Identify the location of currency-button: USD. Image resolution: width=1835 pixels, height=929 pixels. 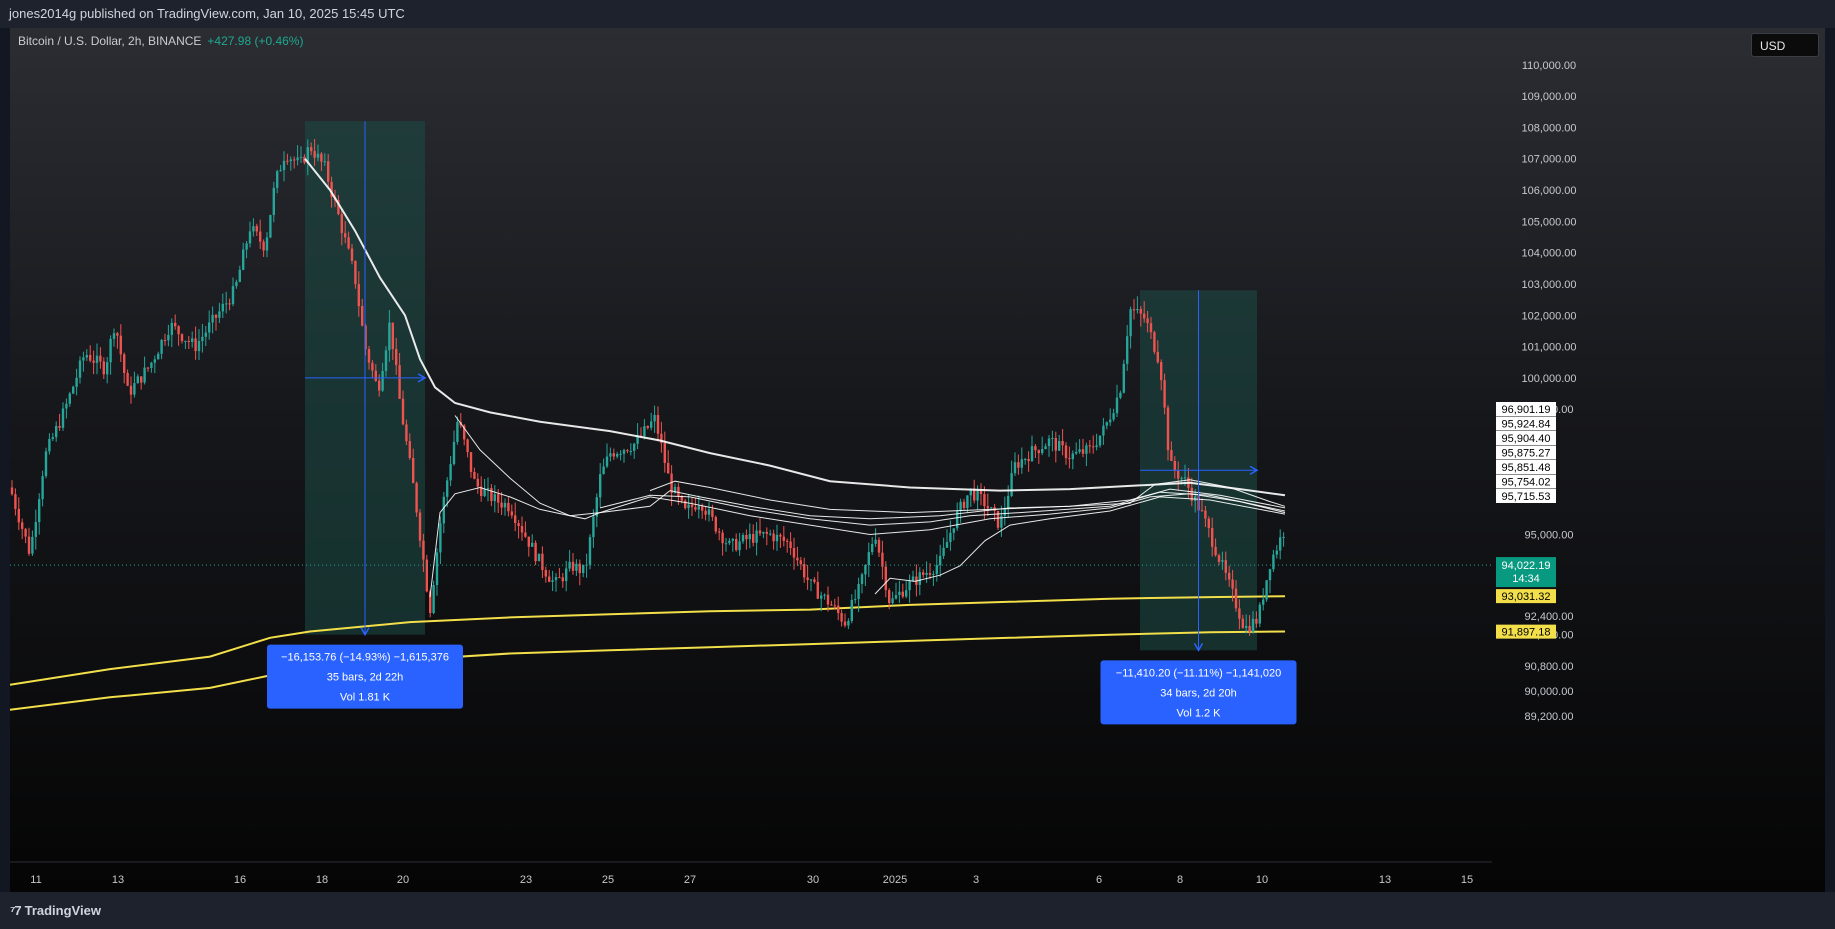
(1785, 45).